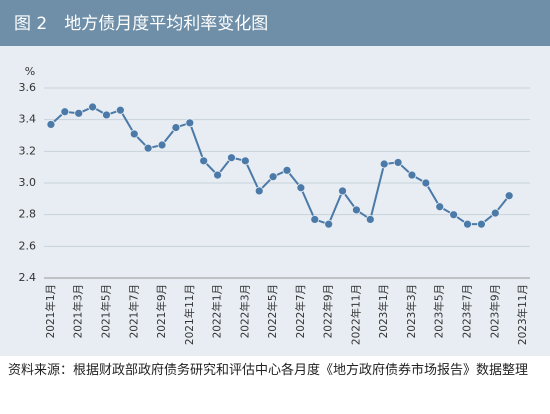  I want to click on y-tick-label: 2.8, so click(28, 214).